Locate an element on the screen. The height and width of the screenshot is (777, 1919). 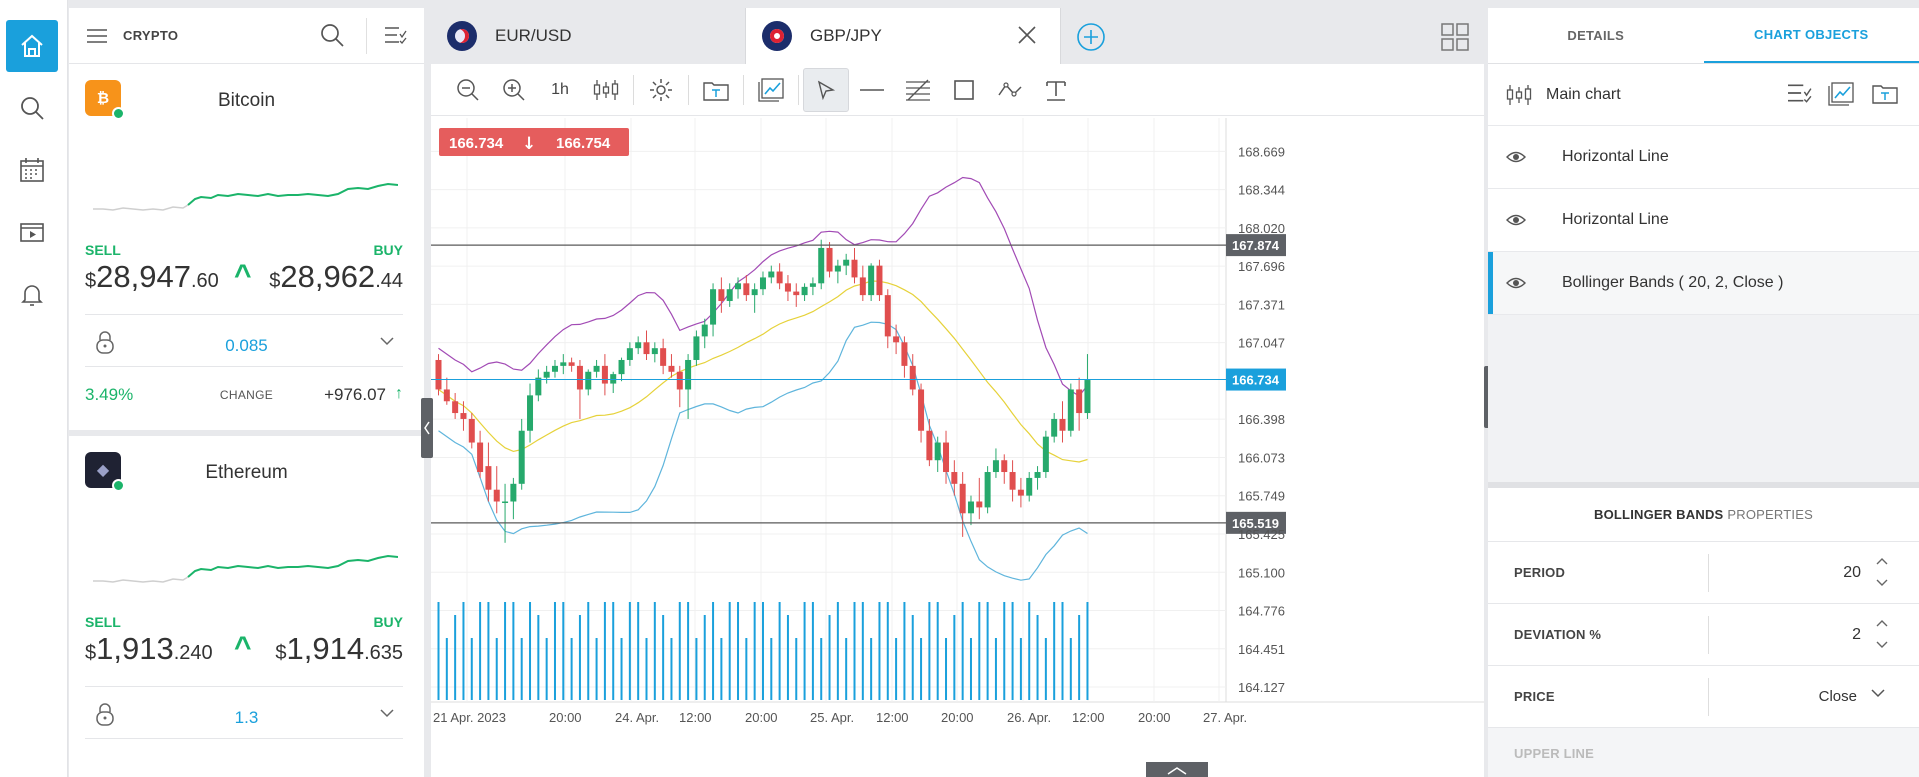
indicators-icon is located at coordinates (1841, 94).